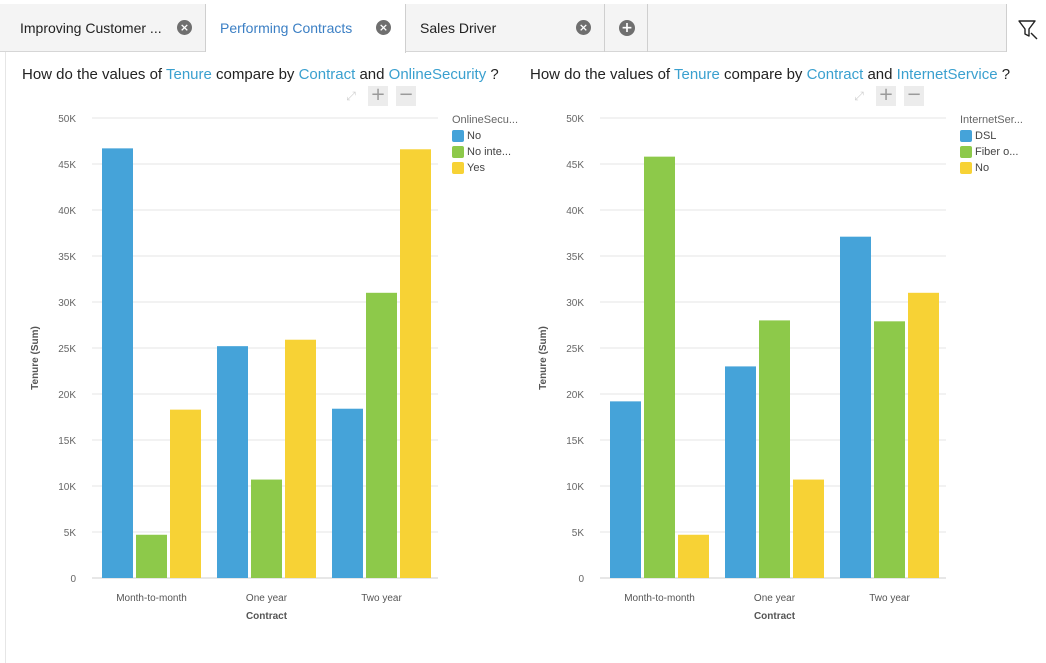 The height and width of the screenshot is (663, 1046). I want to click on zoom-controls-1: ⤢ + −, so click(381, 96).